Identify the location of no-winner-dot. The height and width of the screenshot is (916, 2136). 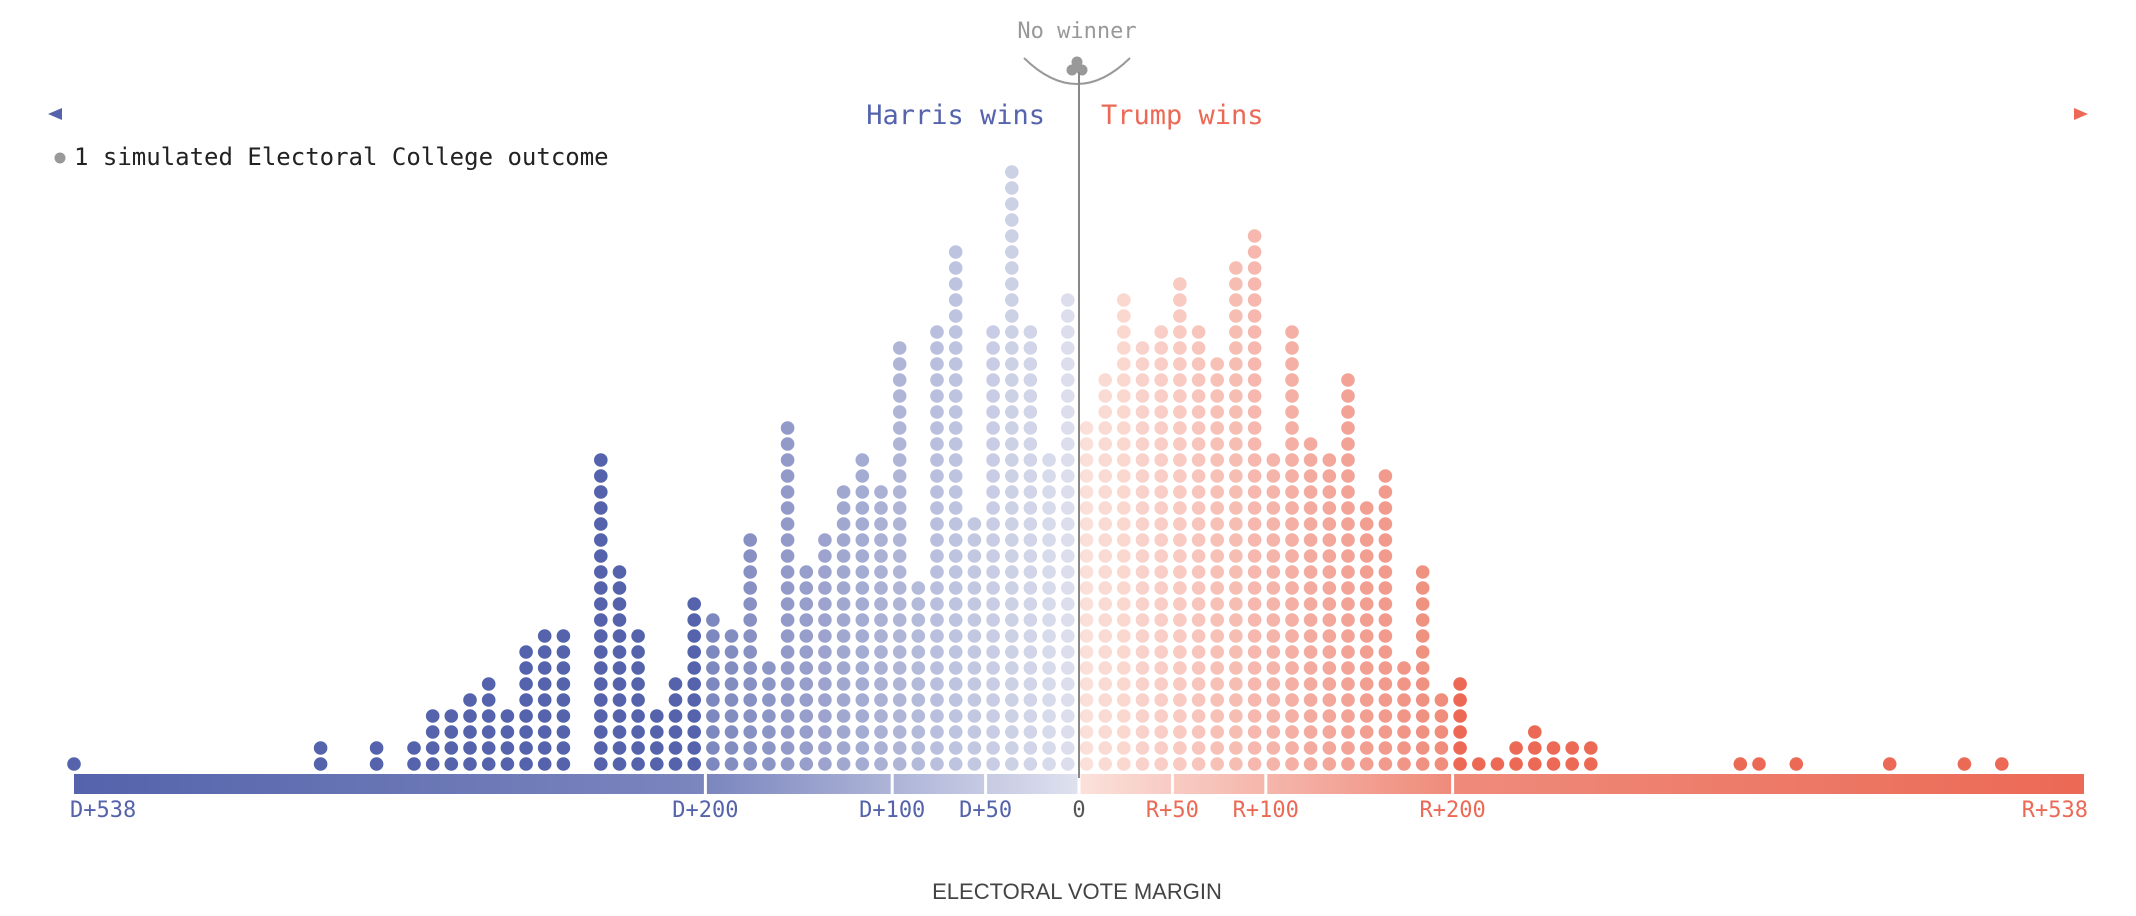
(1077, 62).